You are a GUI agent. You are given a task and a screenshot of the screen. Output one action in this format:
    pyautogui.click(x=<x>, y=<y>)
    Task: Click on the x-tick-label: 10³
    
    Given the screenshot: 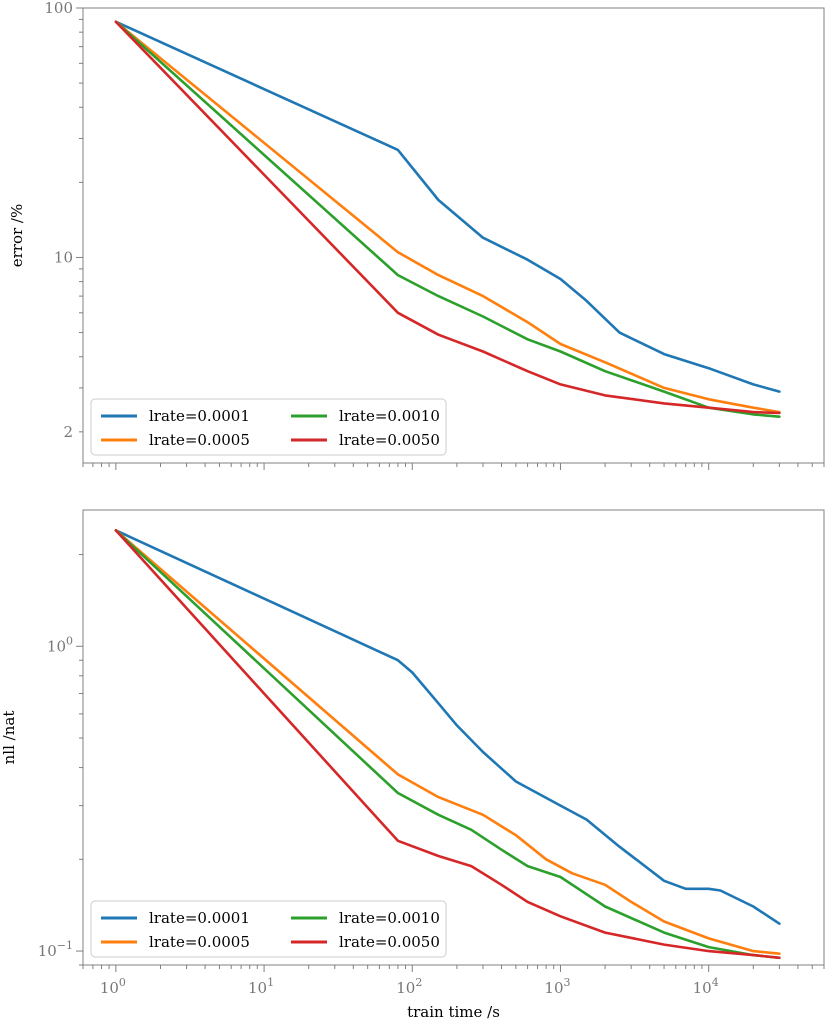 What is the action you would take?
    pyautogui.click(x=557, y=986)
    